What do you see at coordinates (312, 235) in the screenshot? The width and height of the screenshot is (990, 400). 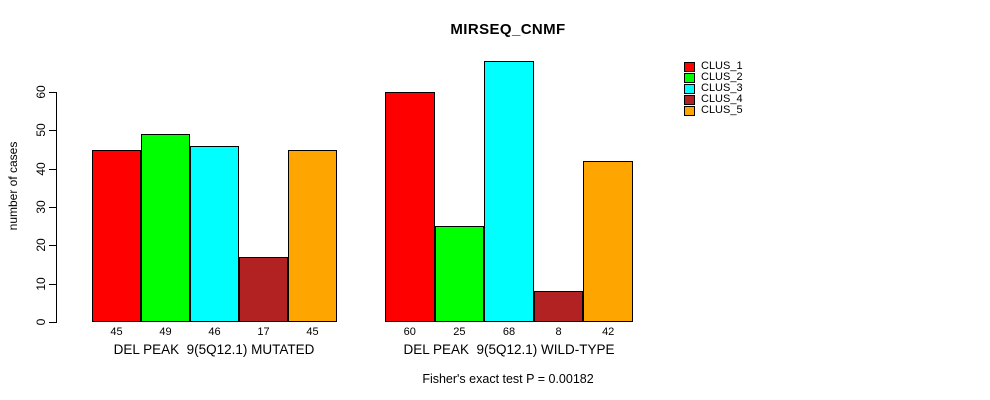 I see `bar-clus_5-group1` at bounding box center [312, 235].